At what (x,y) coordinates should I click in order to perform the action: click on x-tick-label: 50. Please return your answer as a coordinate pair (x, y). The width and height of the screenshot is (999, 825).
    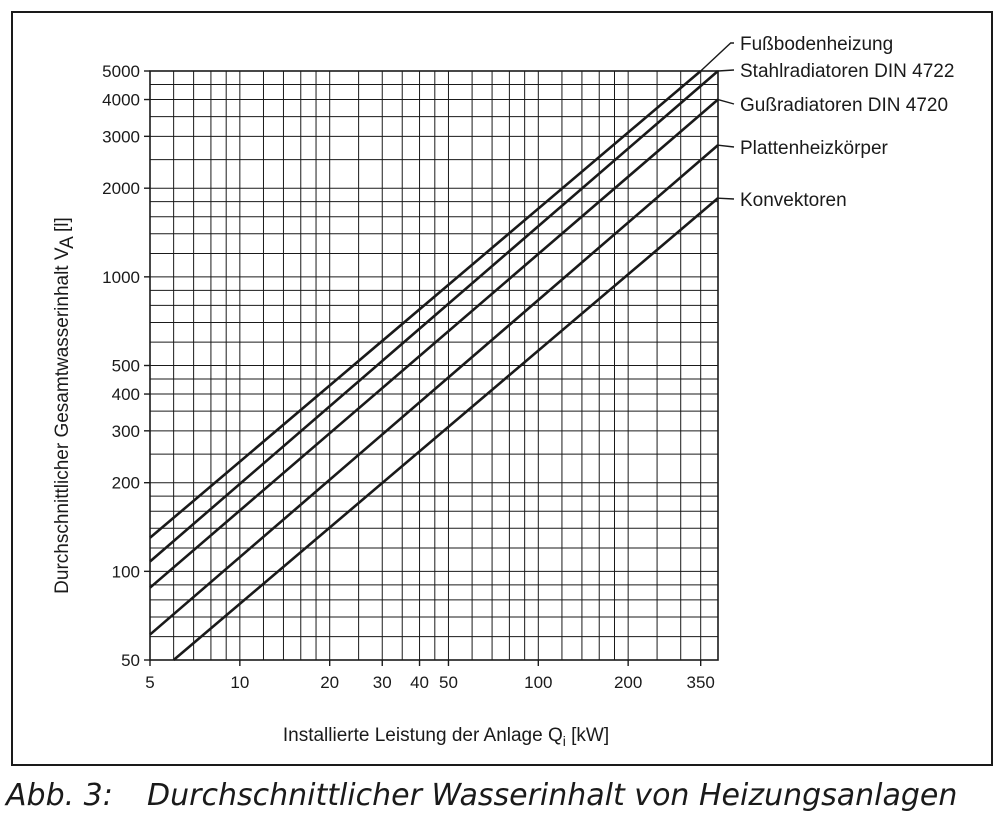
    Looking at the image, I should click on (448, 682).